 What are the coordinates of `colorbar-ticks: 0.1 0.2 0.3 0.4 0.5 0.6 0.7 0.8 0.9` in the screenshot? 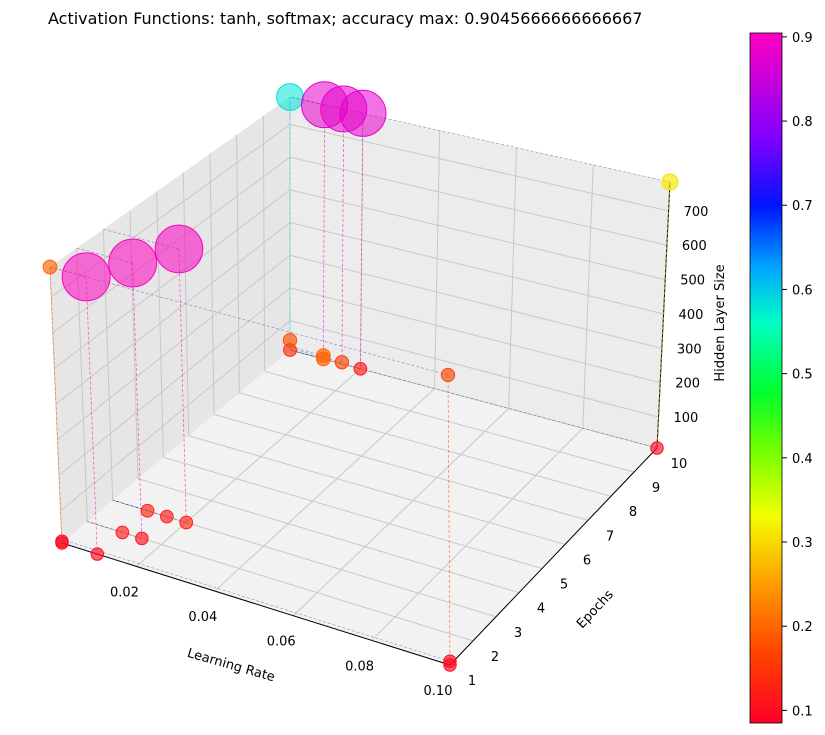 It's located at (797, 375).